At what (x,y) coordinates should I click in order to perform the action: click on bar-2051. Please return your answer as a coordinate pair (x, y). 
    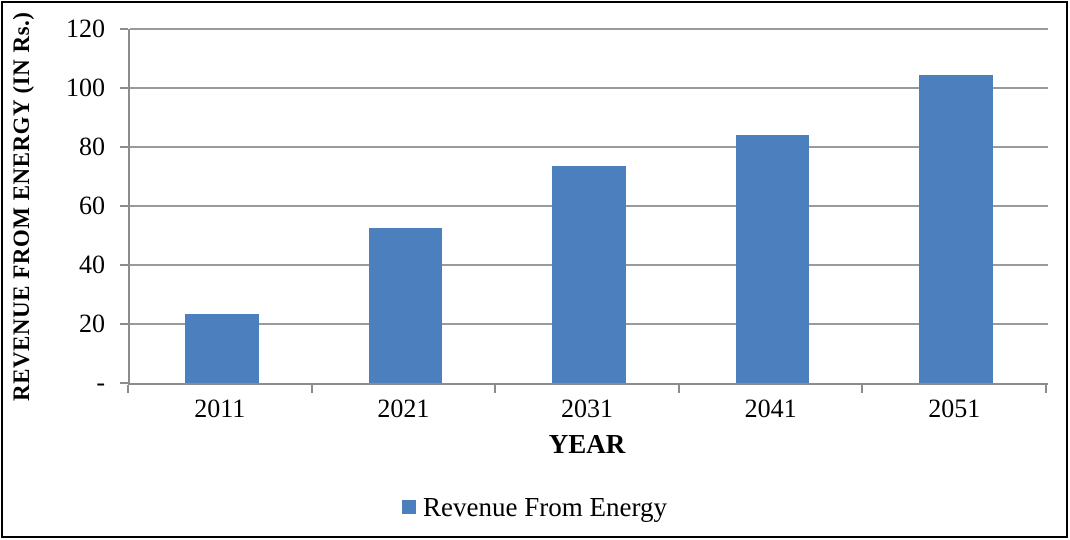
    Looking at the image, I should click on (956, 228).